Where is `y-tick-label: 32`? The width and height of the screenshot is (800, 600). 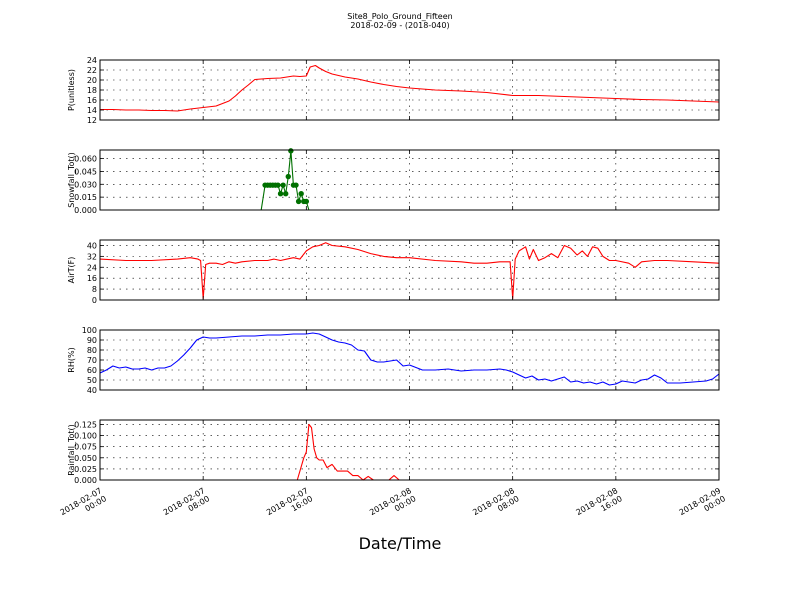 y-tick-label: 32 is located at coordinates (92, 256).